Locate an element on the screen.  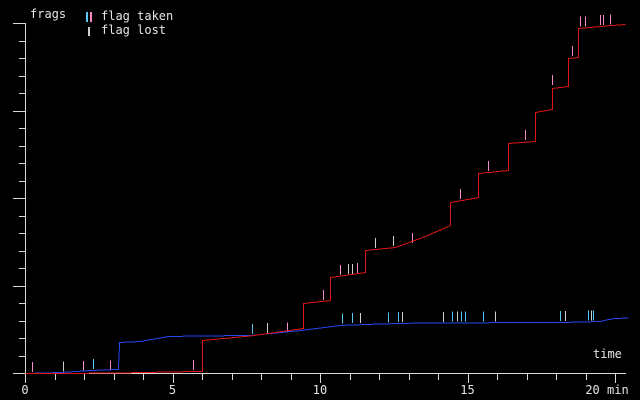
legend-item-flag-lost: flag lost is located at coordinates (129, 30).